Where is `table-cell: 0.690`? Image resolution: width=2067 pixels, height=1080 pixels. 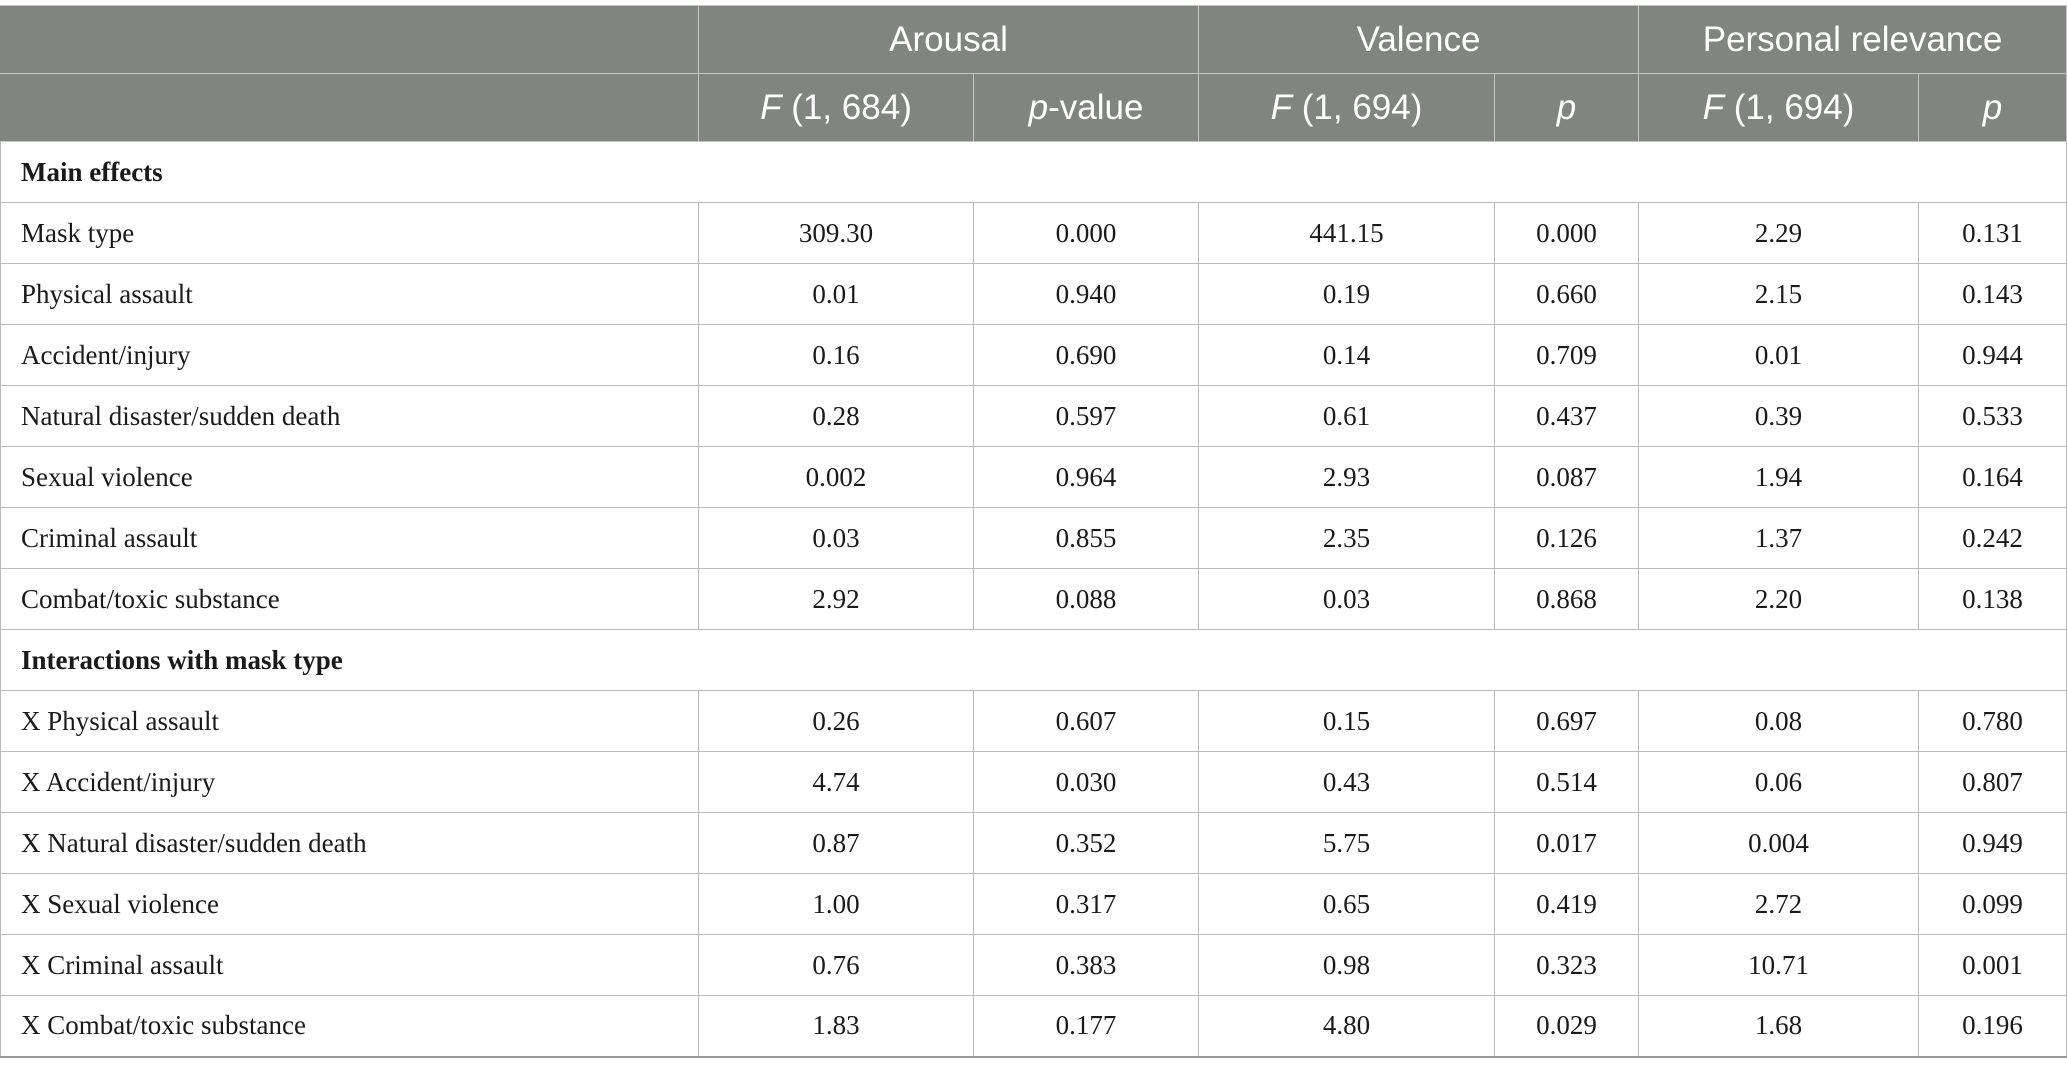 table-cell: 0.690 is located at coordinates (1086, 355).